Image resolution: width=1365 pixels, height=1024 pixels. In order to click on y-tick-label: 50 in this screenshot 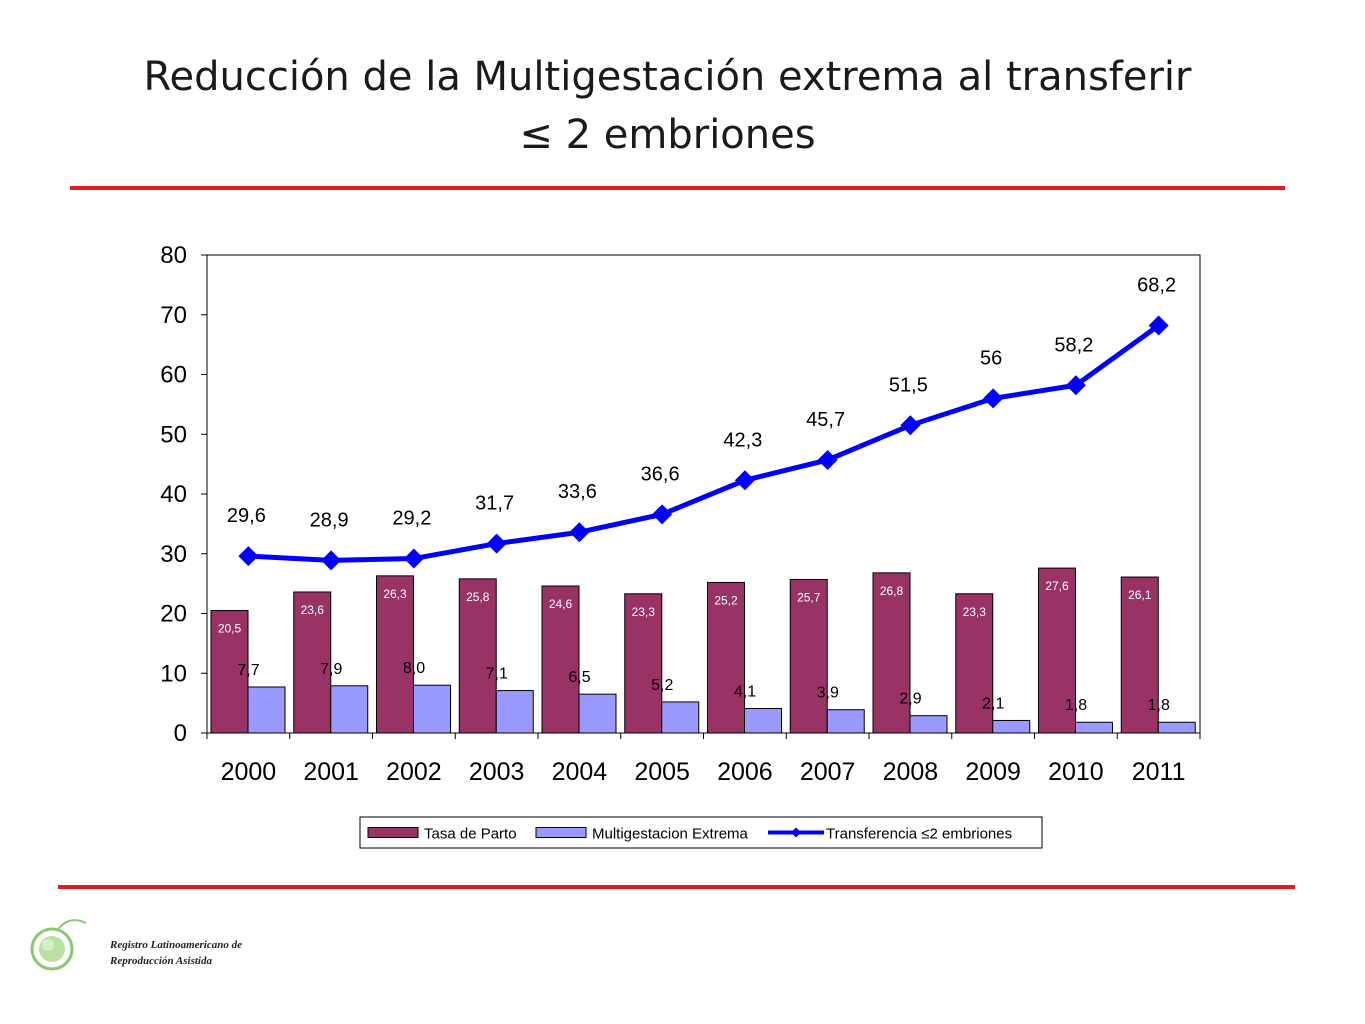, I will do `click(173, 434)`.